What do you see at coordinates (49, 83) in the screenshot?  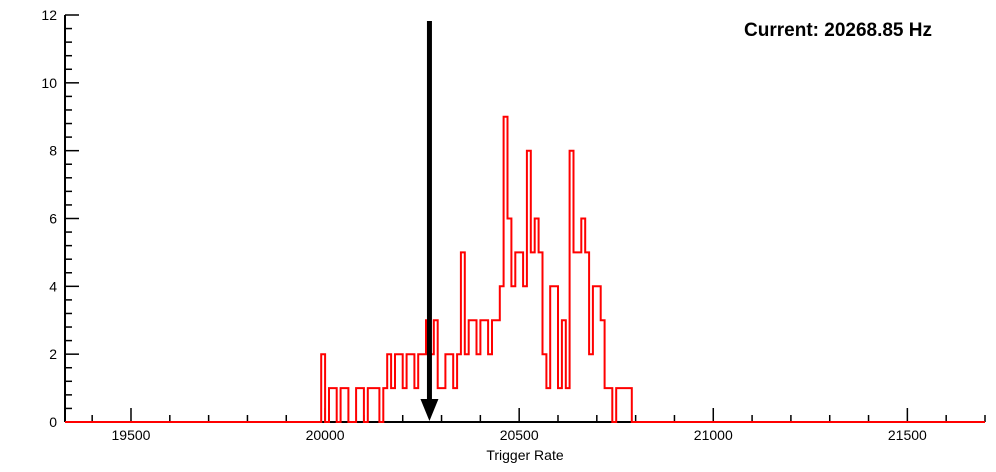 I see `y-tick-label: 10` at bounding box center [49, 83].